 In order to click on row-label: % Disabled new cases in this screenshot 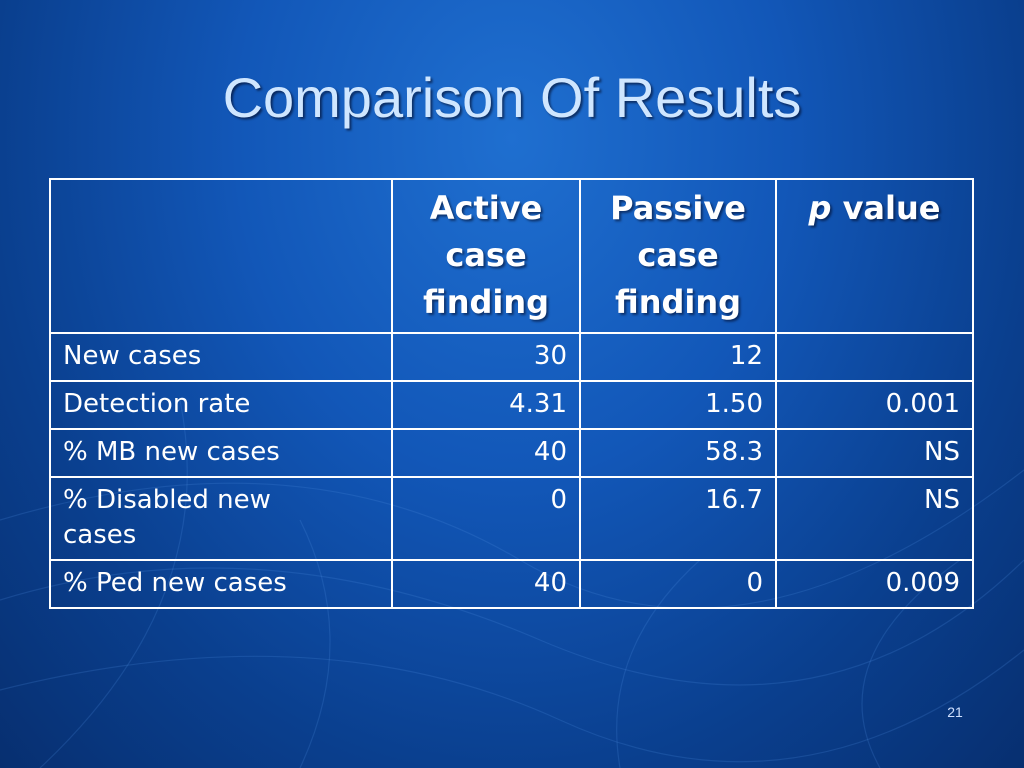, I will do `click(221, 518)`.